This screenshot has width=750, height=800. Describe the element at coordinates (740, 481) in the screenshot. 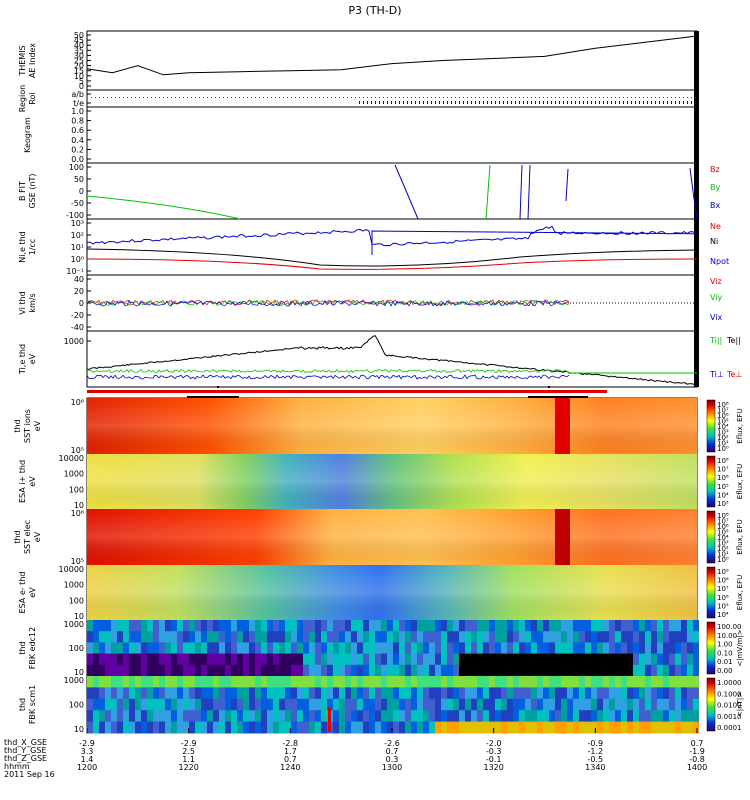

I see `colorbar-label: Eflux, EFU` at that location.